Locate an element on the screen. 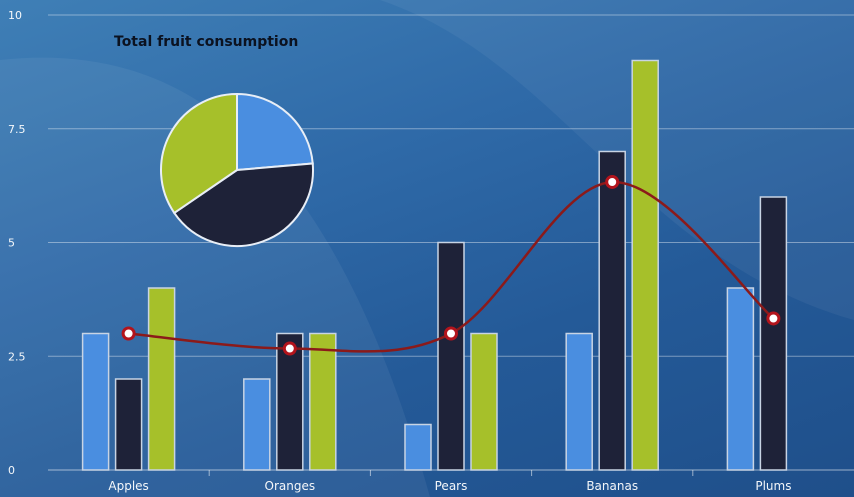 The width and height of the screenshot is (854, 497). x-category-label: Apples is located at coordinates (128, 486).